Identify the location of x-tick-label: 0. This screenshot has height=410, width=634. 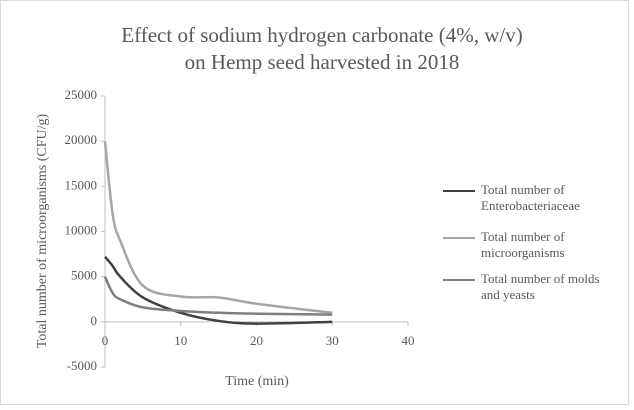
(105, 340).